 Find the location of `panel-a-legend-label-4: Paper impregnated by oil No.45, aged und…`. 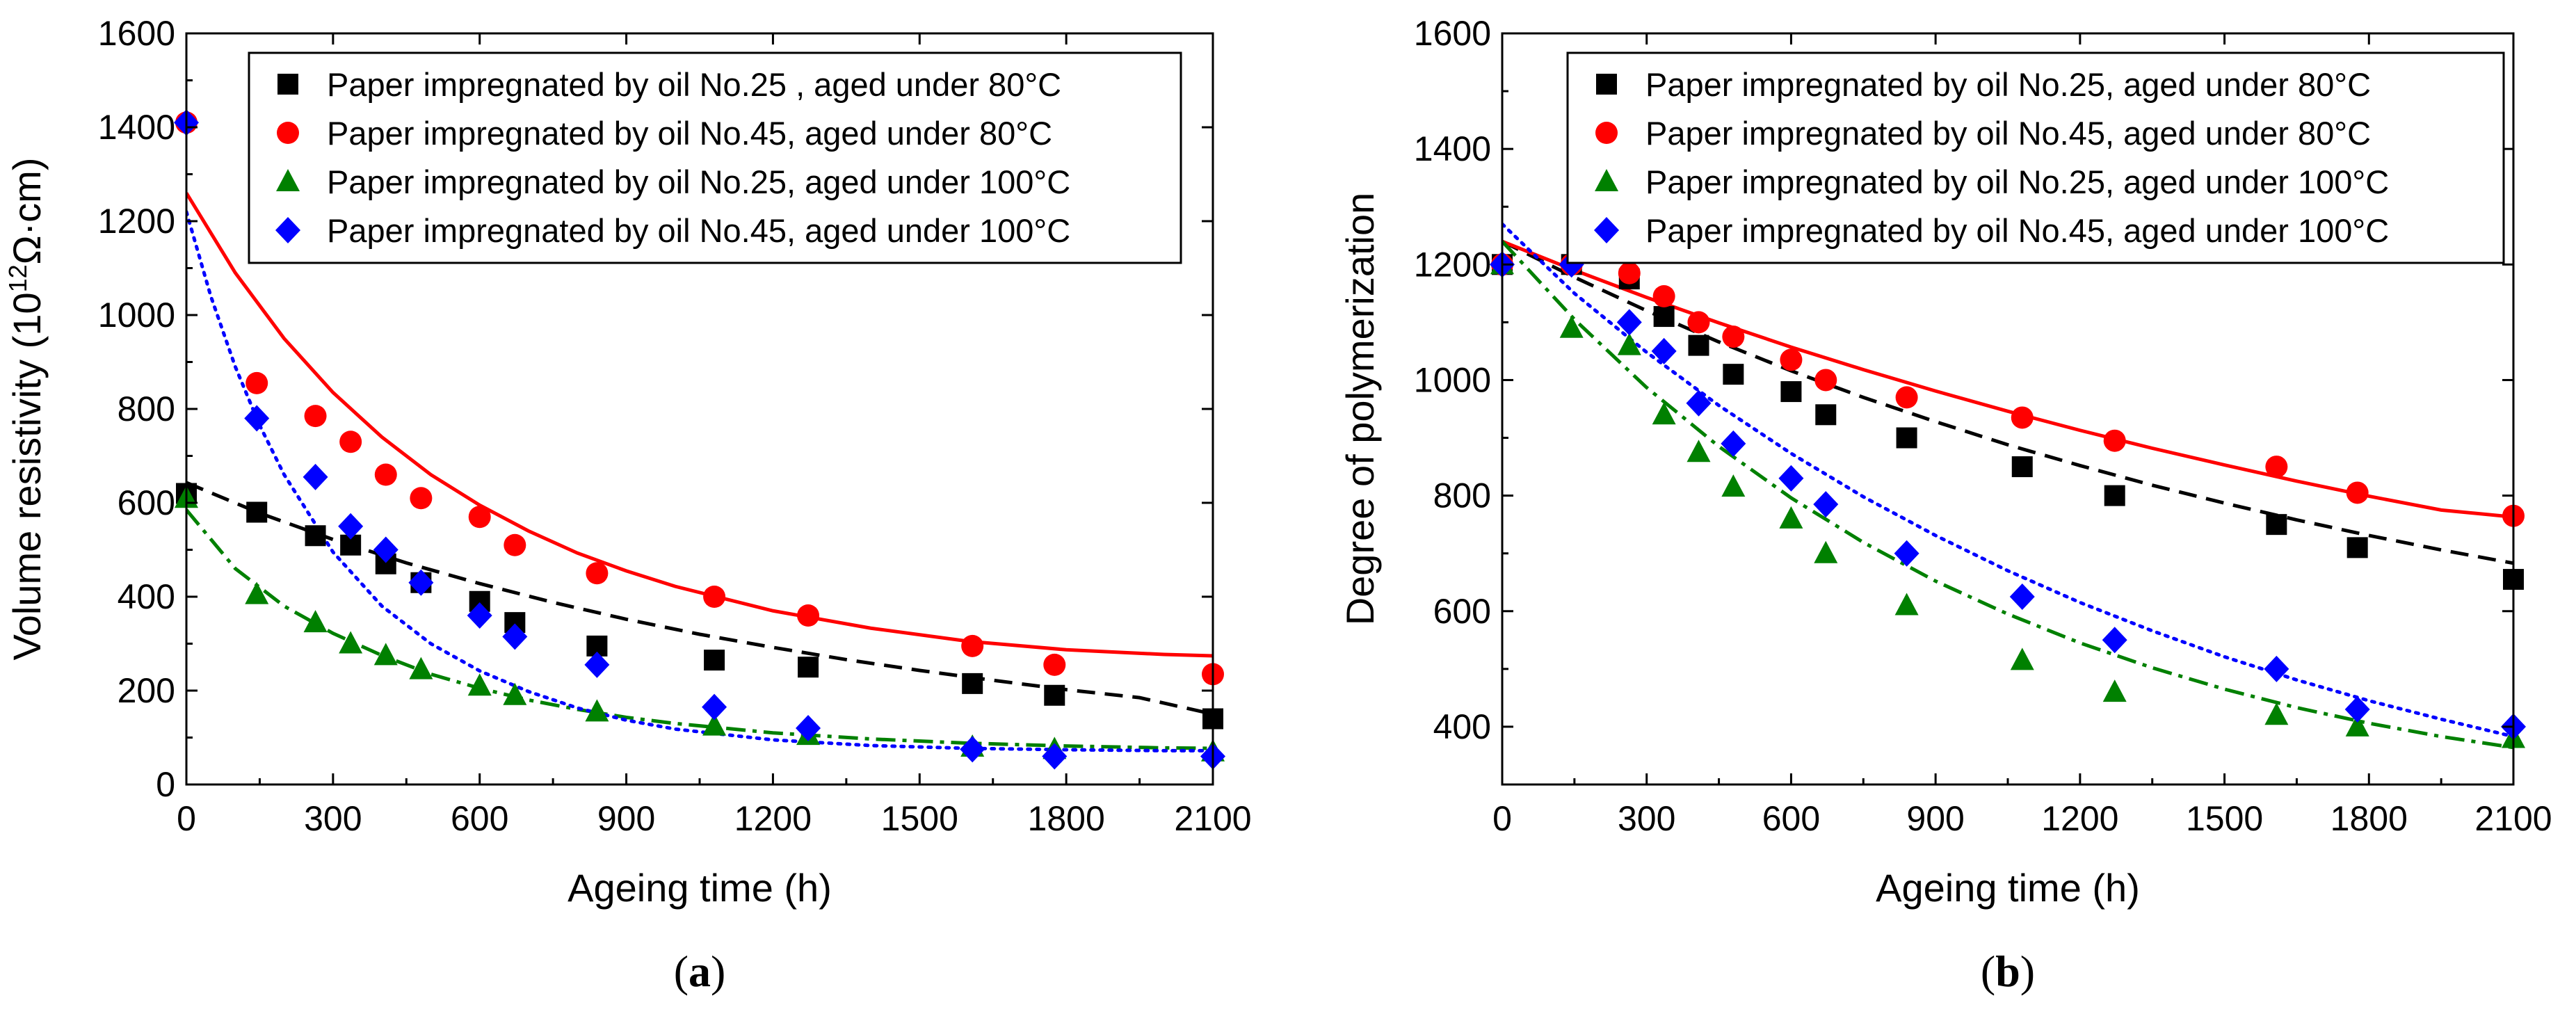

panel-a-legend-label-4: Paper impregnated by oil No.45, aged und… is located at coordinates (698, 231).